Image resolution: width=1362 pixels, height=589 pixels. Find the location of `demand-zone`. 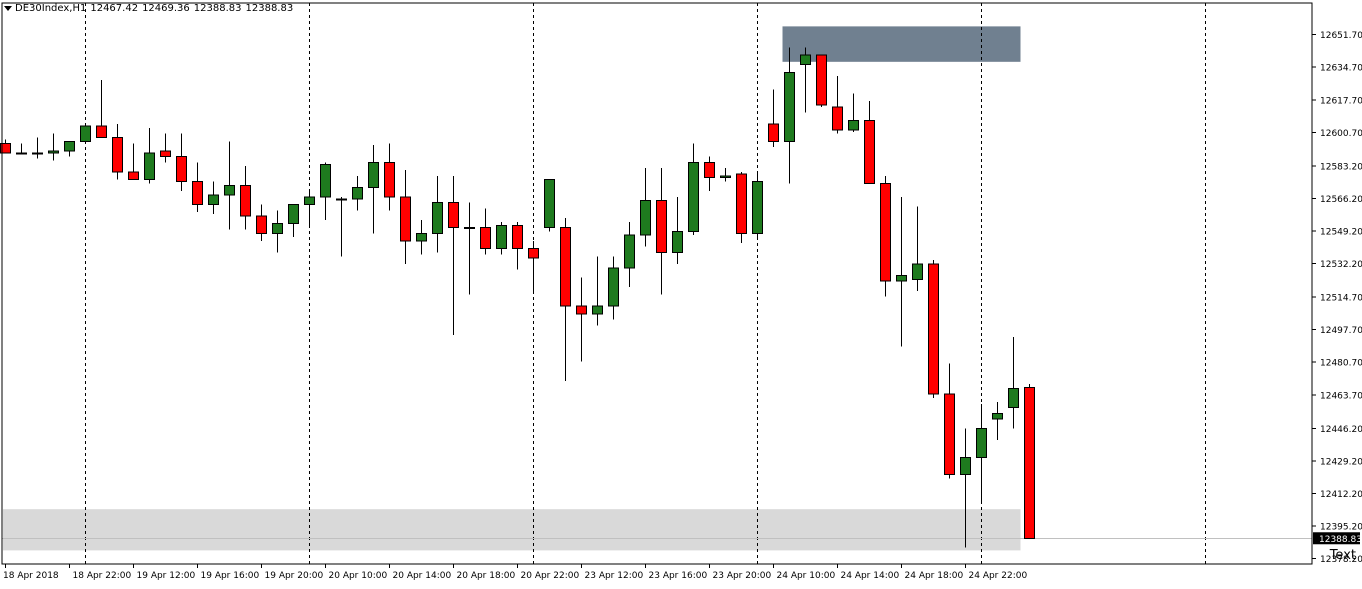

demand-zone is located at coordinates (512, 530).